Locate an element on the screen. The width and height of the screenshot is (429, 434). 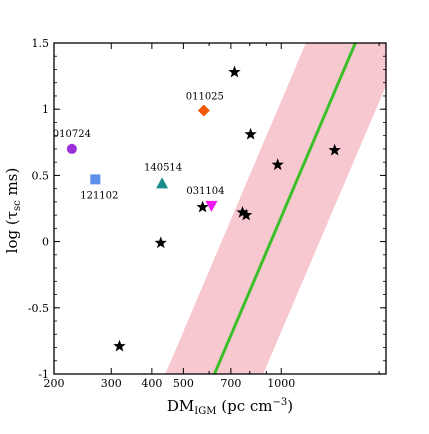
y-tick-label: -1 is located at coordinates (43, 374).